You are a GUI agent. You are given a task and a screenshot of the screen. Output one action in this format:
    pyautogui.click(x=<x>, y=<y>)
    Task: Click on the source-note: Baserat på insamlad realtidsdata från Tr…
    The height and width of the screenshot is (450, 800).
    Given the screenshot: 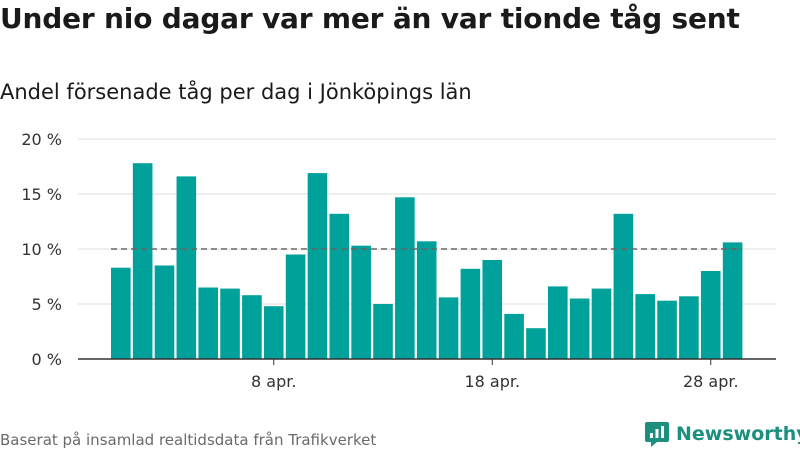 What is the action you would take?
    pyautogui.click(x=188, y=440)
    